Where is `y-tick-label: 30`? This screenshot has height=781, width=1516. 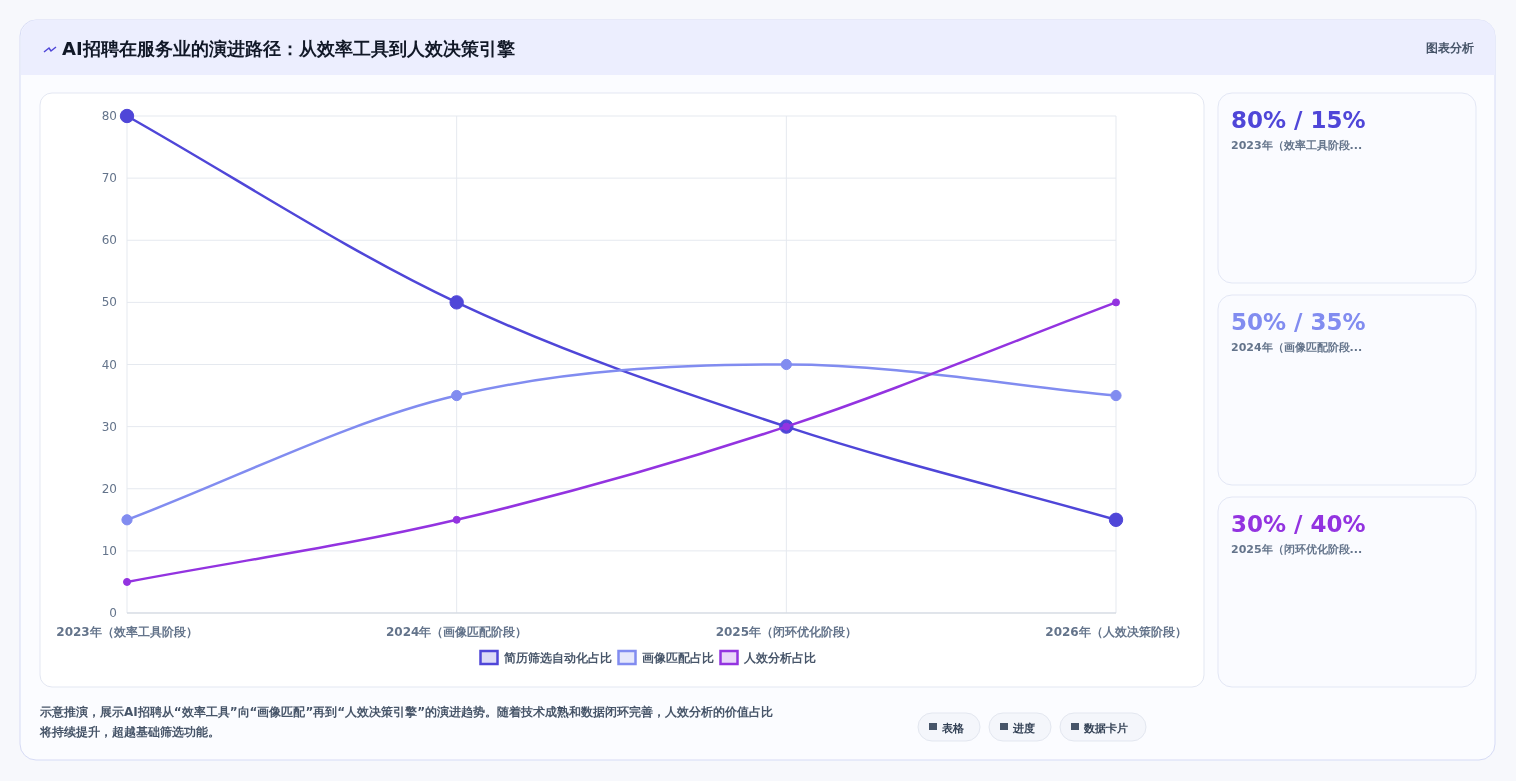
y-tick-label: 30 is located at coordinates (109, 426).